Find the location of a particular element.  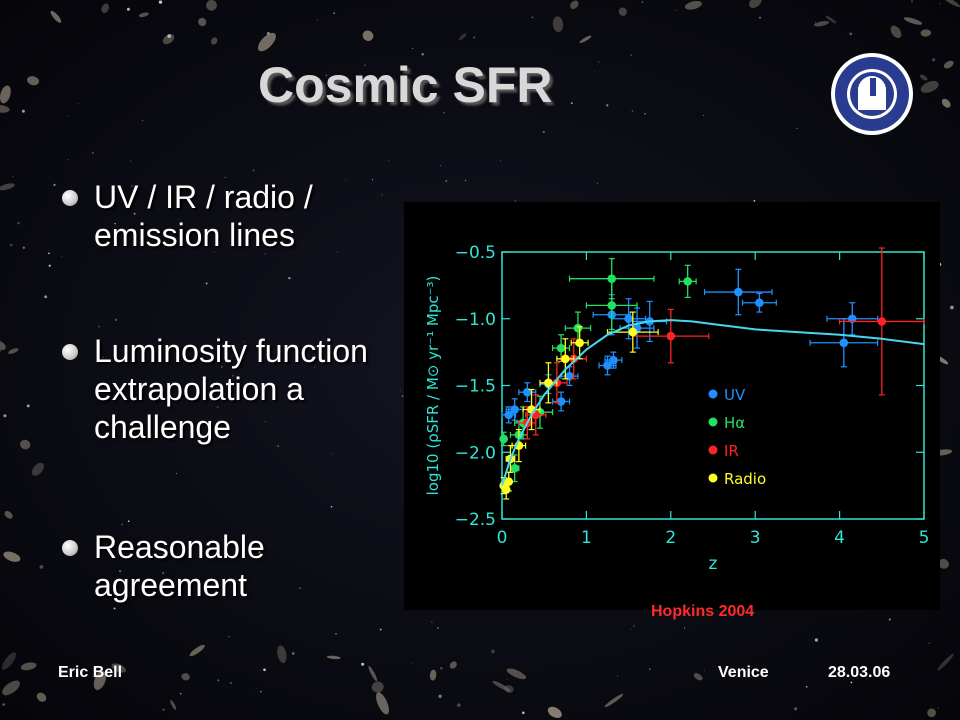

y-tick-label: −0.5 is located at coordinates (475, 253).